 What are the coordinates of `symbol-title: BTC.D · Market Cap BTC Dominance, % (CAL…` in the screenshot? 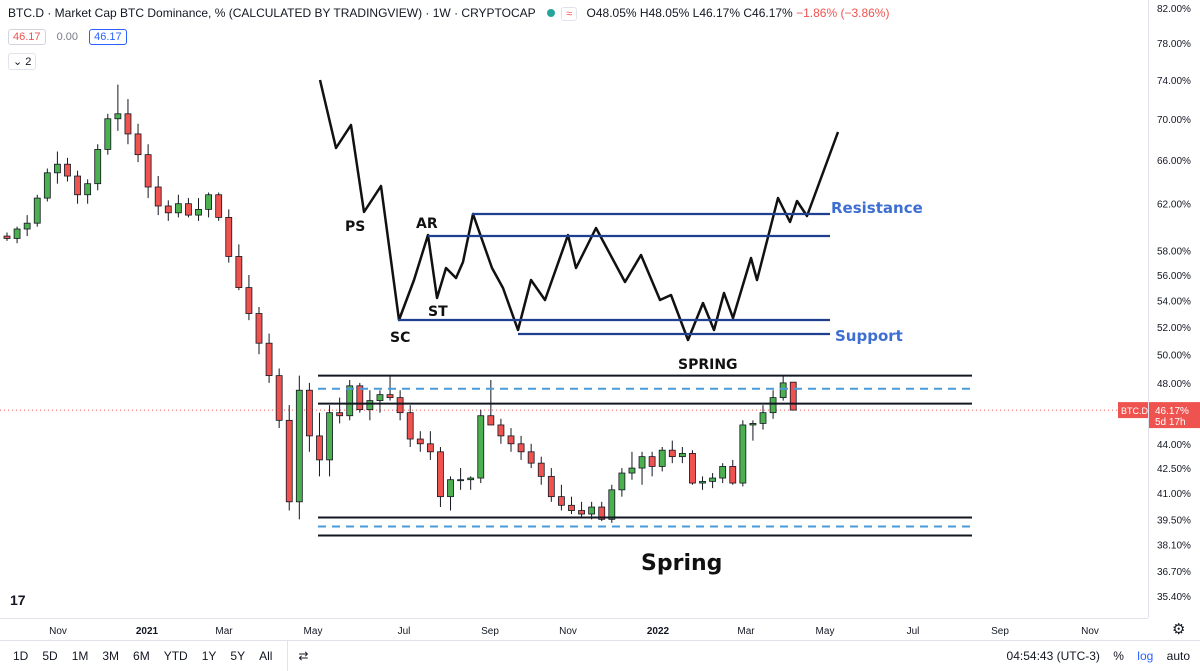 It's located at (272, 13).